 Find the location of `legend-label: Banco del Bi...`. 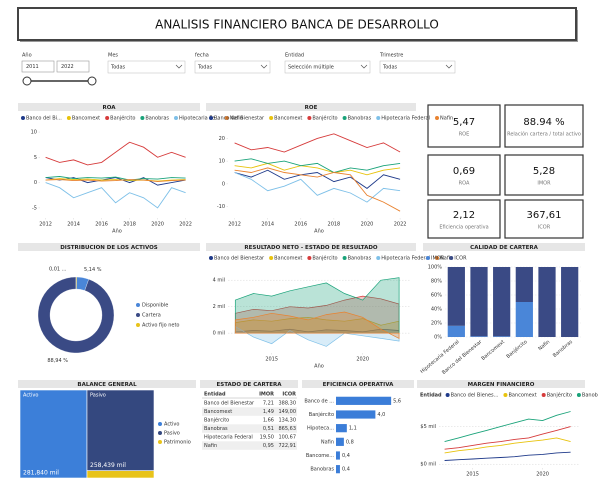

legend-label: Banco del Bi... is located at coordinates (44, 119).